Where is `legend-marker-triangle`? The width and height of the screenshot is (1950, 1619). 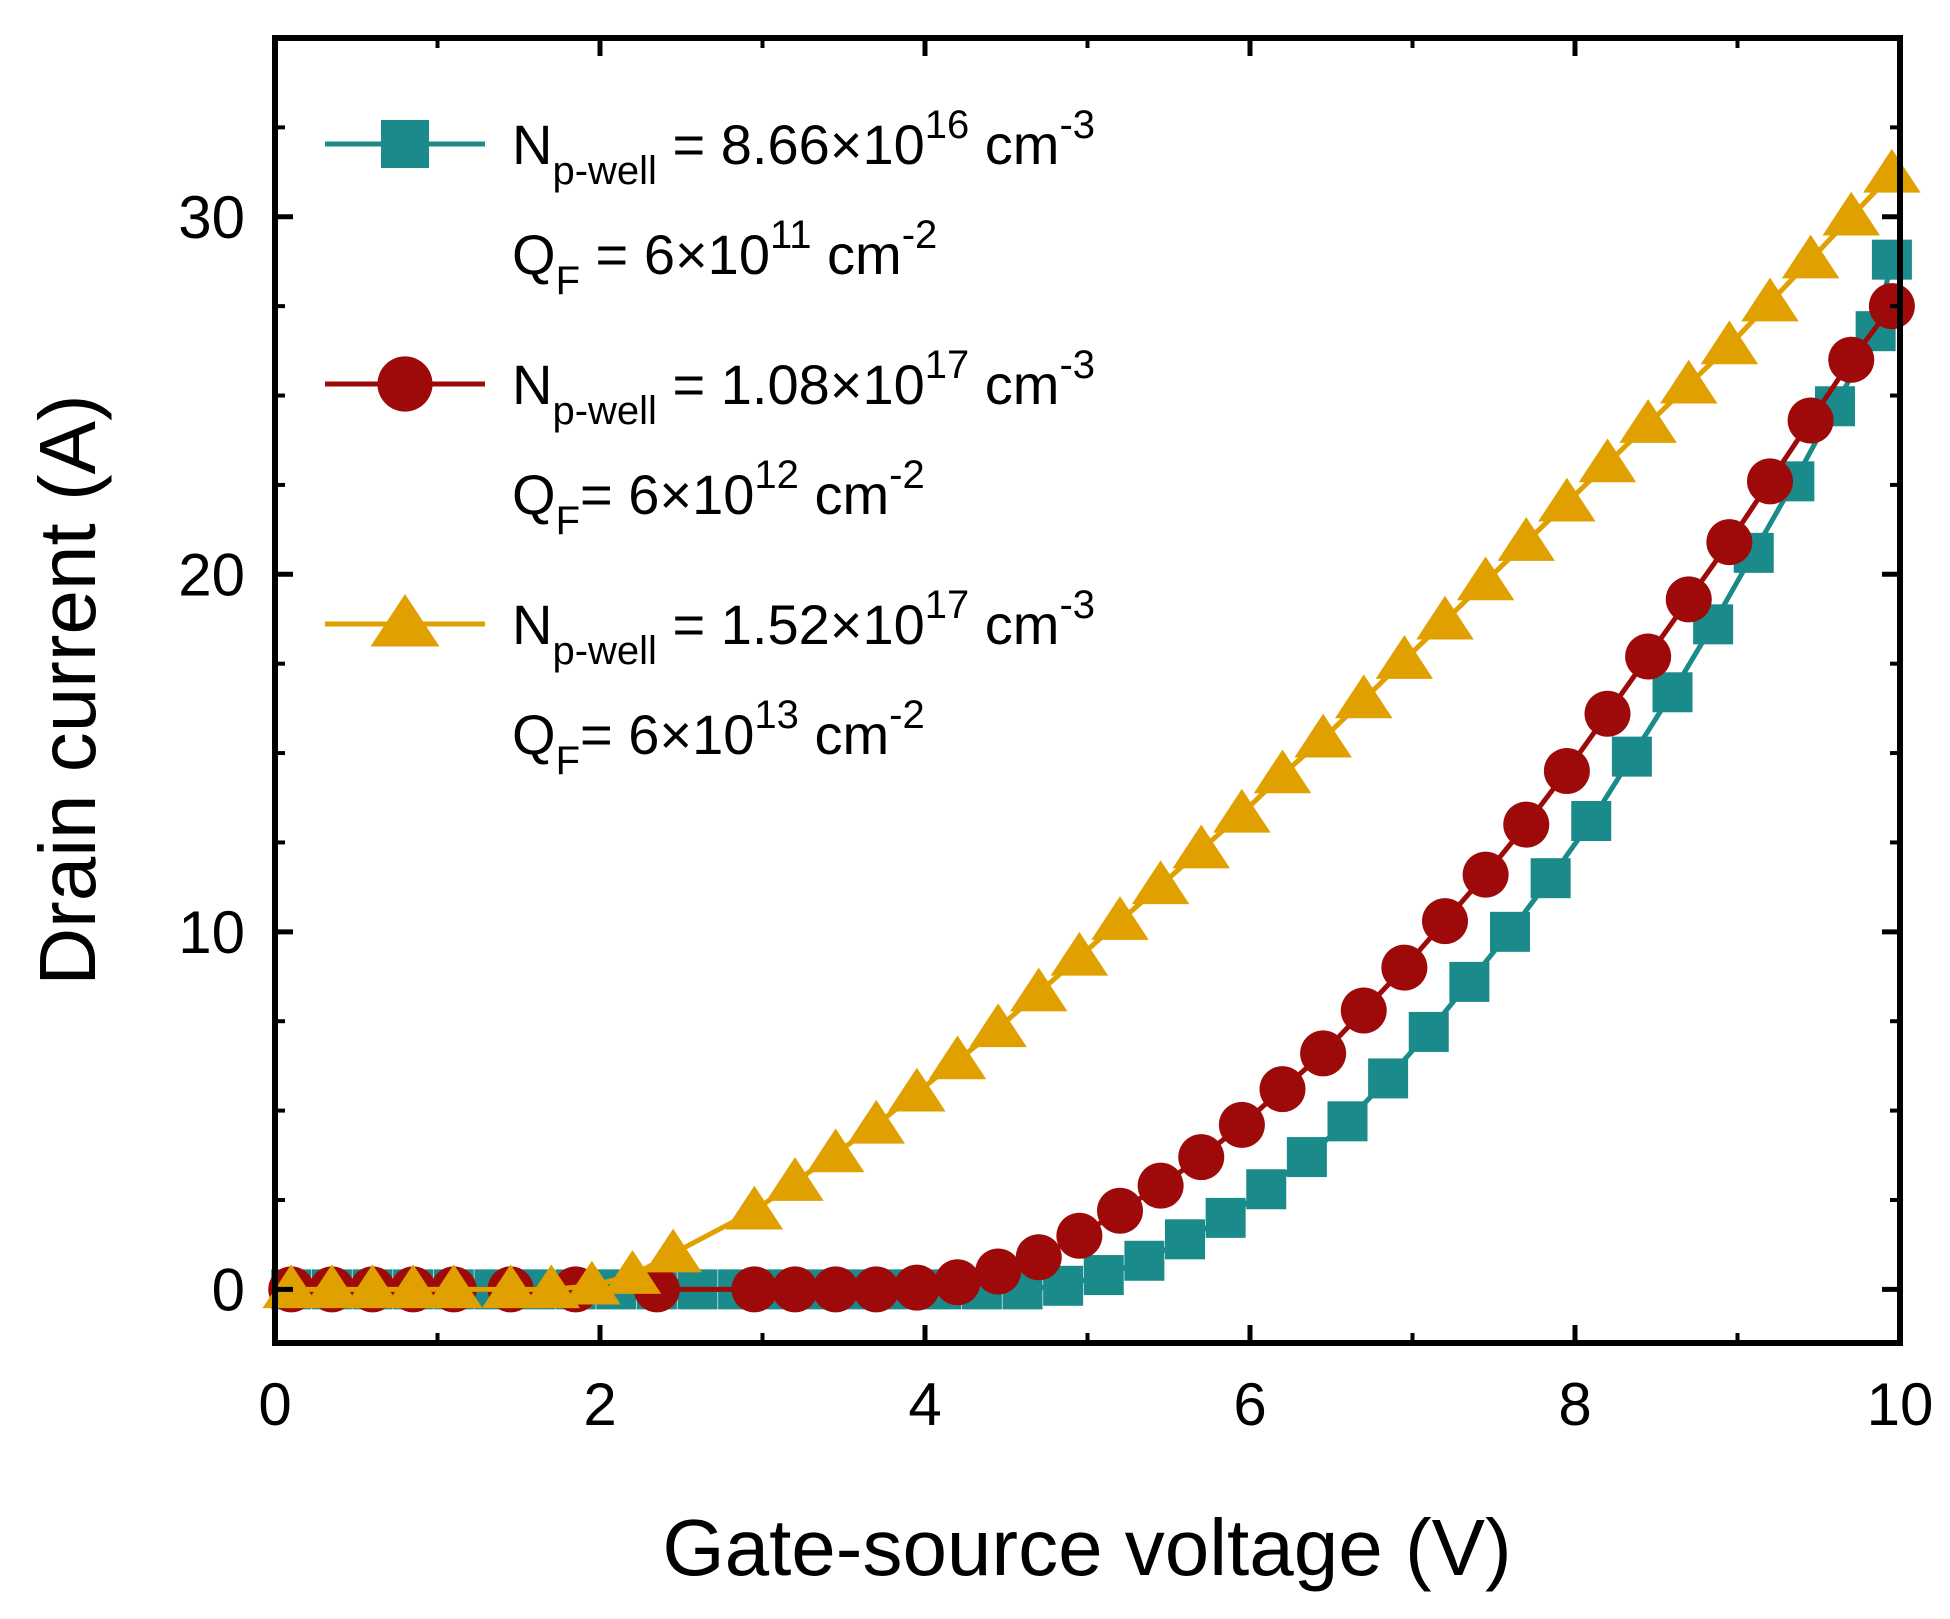
legend-marker-triangle is located at coordinates (405, 620).